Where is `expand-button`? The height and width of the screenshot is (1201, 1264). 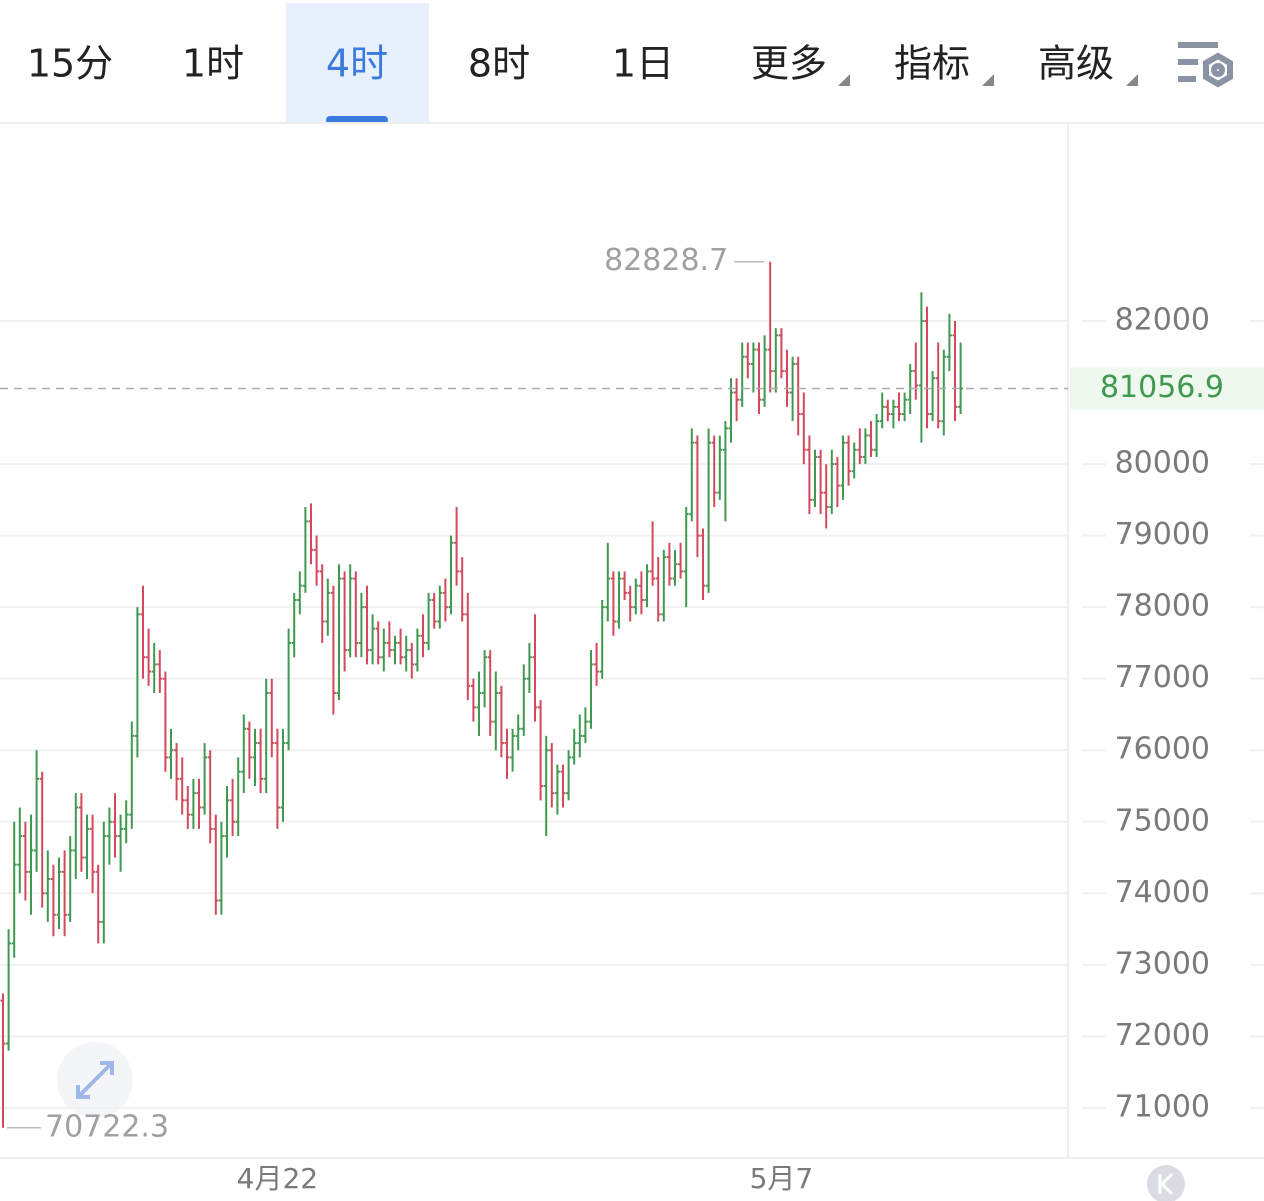
expand-button is located at coordinates (95, 1080).